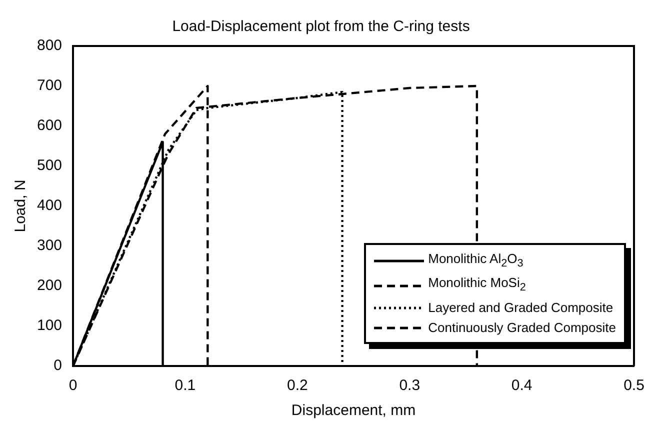  Describe the element at coordinates (49, 165) in the screenshot. I see `y-tick-label: 500` at that location.